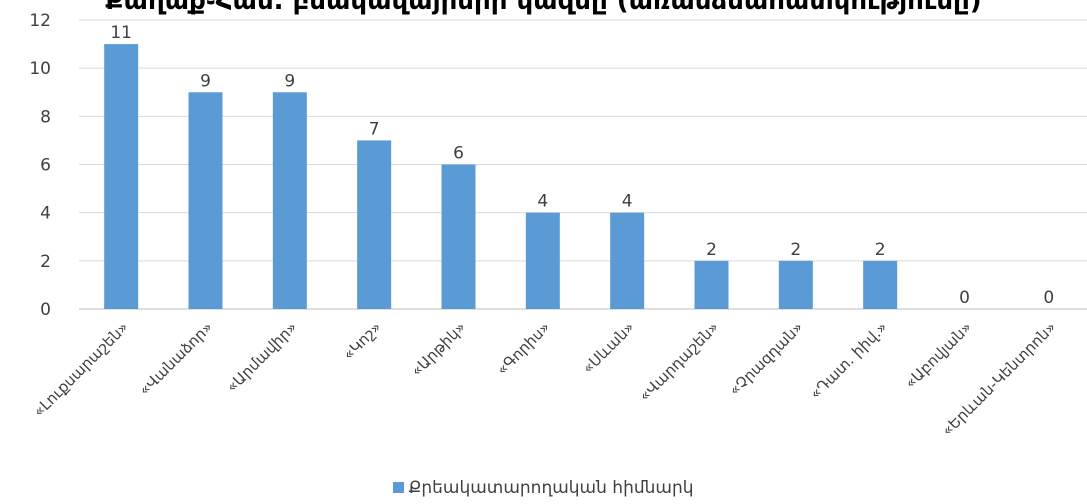 Image resolution: width=1087 pixels, height=504 pixels. What do you see at coordinates (81, 369) in the screenshot?
I see `x-tick-label: «Լուքսարաշեն»` at bounding box center [81, 369].